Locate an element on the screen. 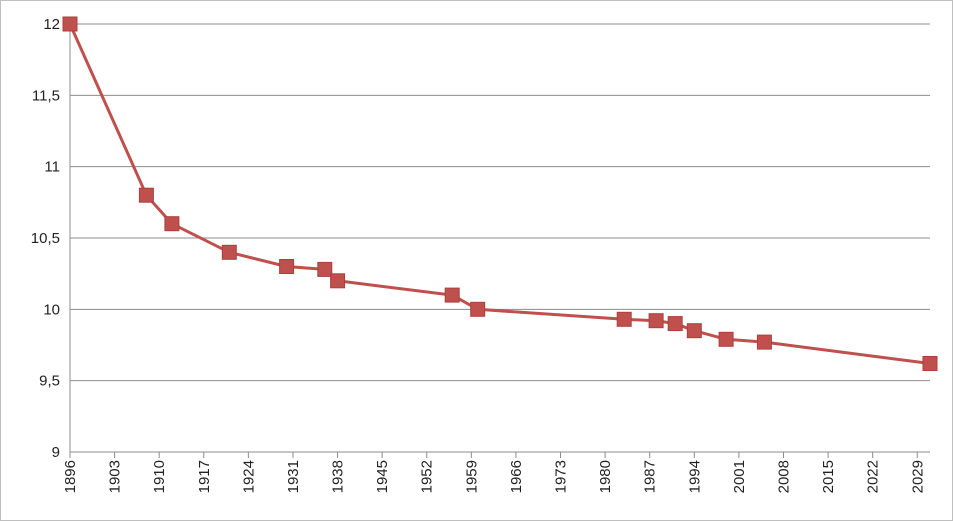 Image resolution: width=953 pixels, height=521 pixels. x-tick-label: 1966 is located at coordinates (516, 476).